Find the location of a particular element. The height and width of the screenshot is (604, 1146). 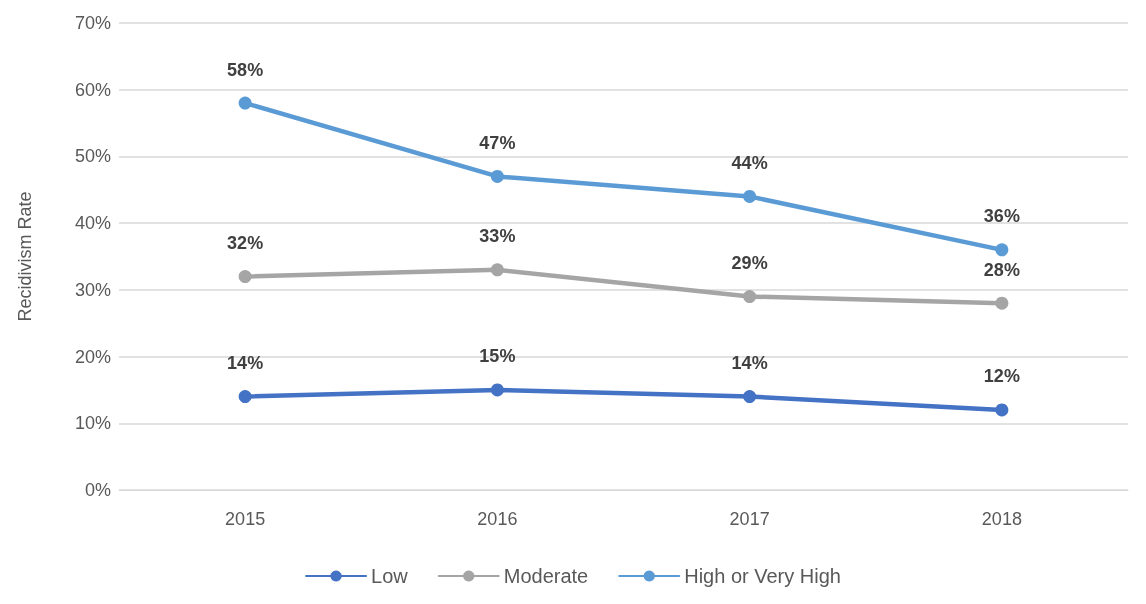

data-label: 33% is located at coordinates (497, 236).